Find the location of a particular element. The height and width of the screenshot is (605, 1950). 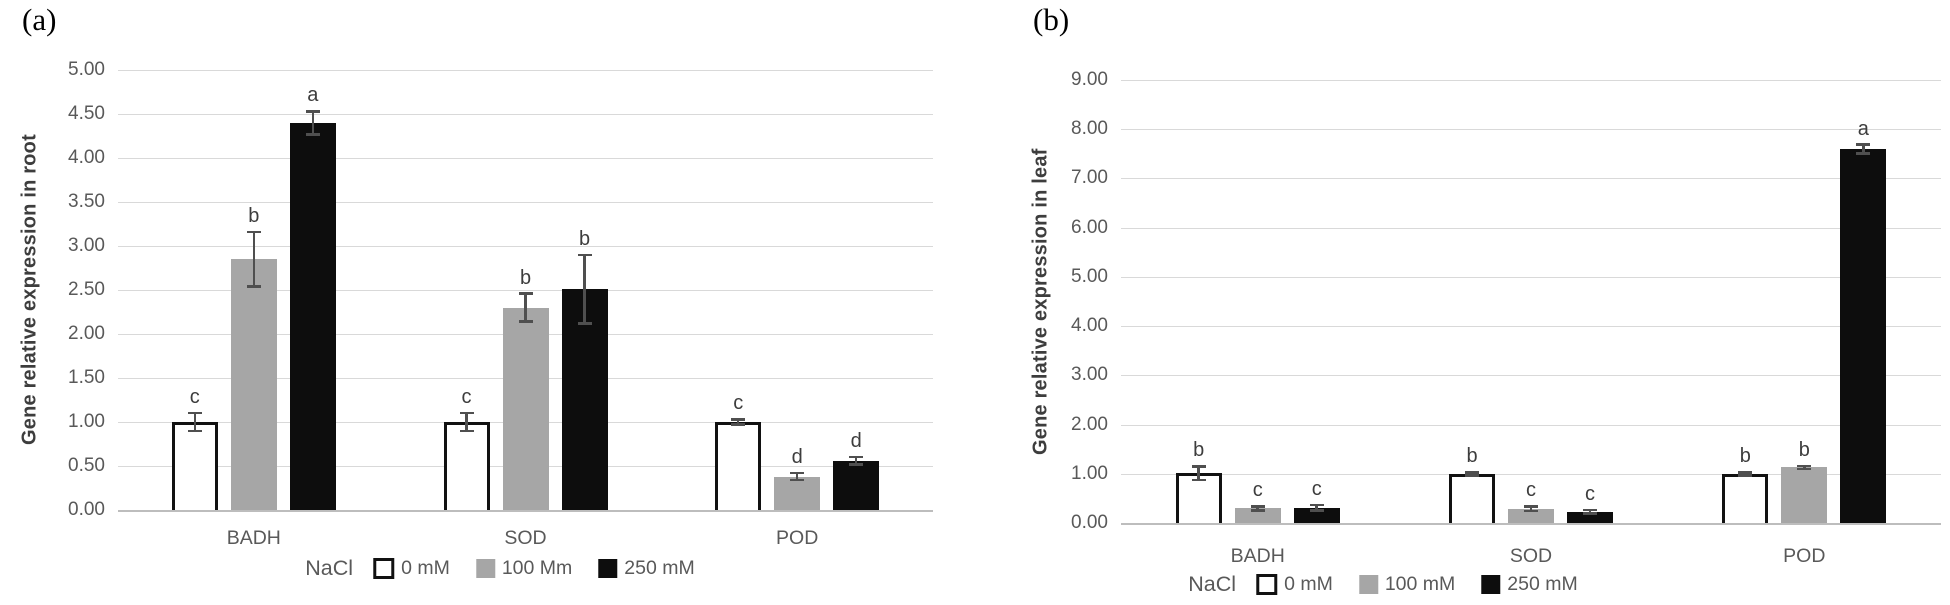

y-tick-label: 5.00 is located at coordinates (1089, 276).